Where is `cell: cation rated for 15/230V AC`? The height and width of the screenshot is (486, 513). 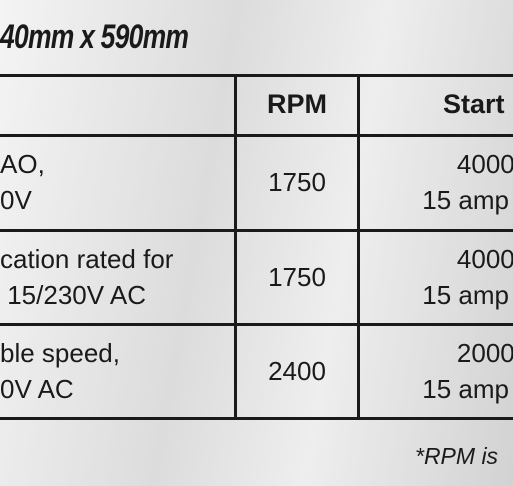 cell: cation rated for 15/230V AC is located at coordinates (87, 277).